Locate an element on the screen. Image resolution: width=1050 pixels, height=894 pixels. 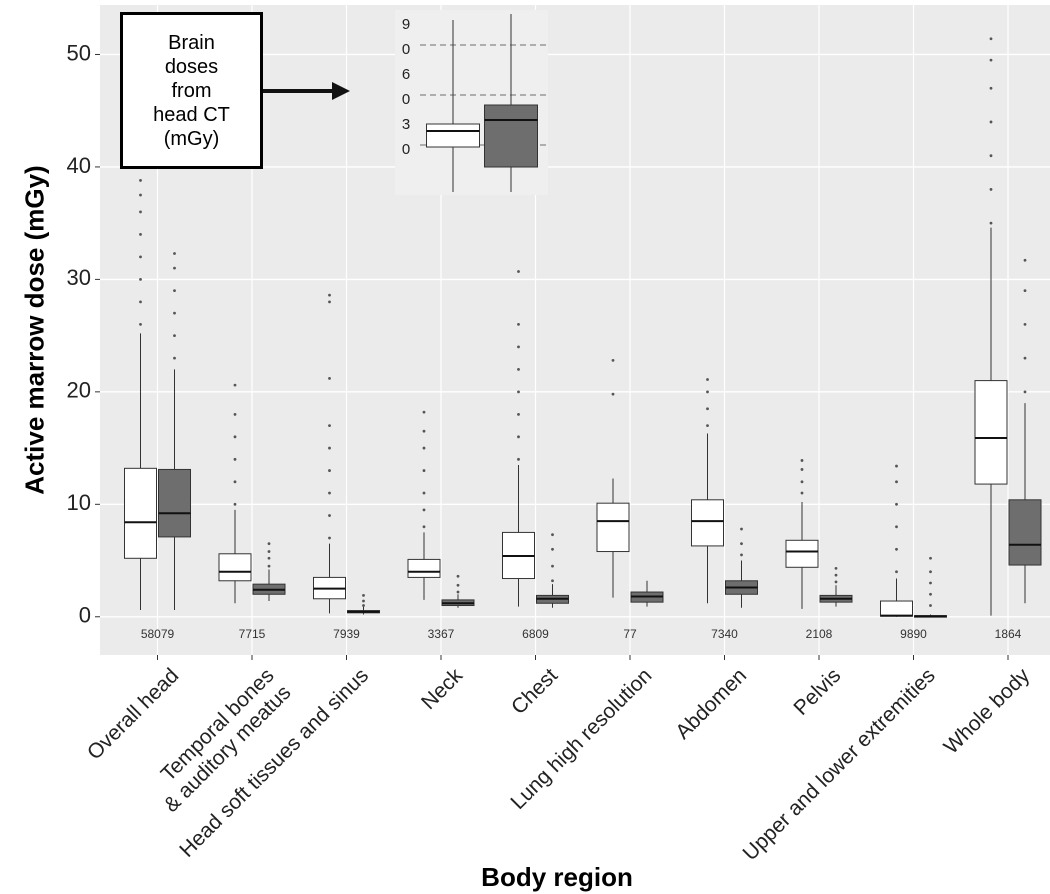
y-axis-title: Active marrow dose (mGy) is located at coordinates (34, 330).